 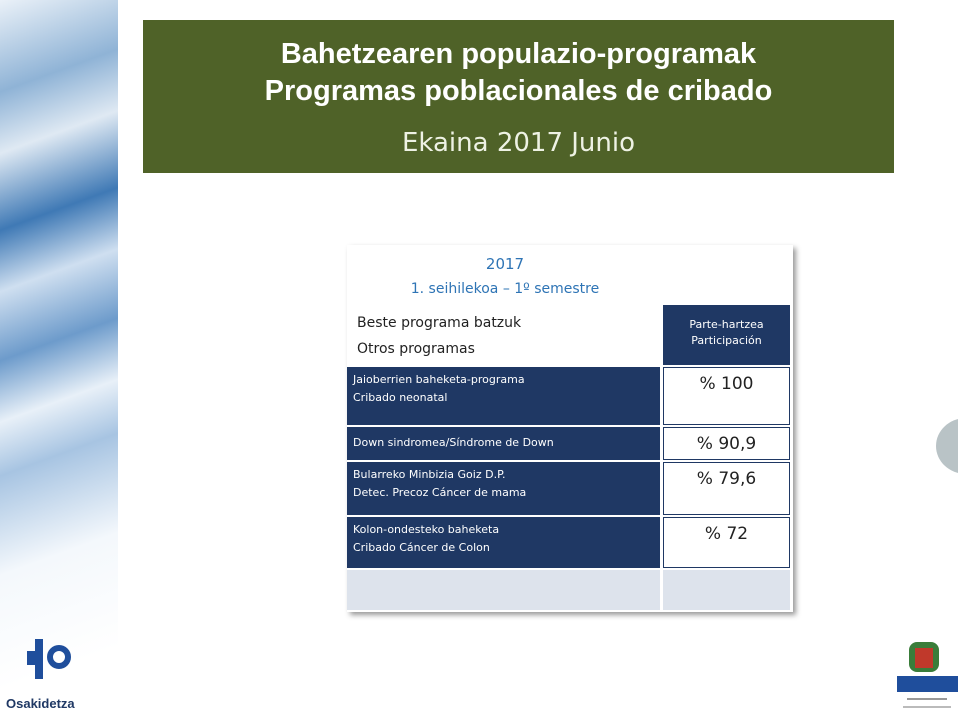 I want to click on row-label: Bularreko Minbizia Goiz D.P., so click(x=429, y=474).